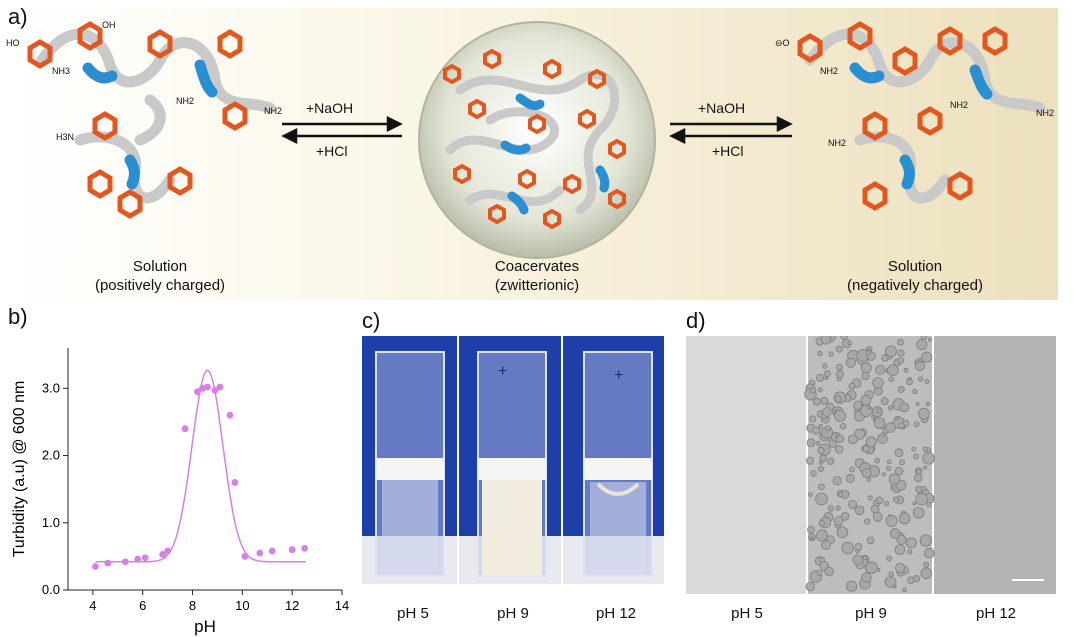  What do you see at coordinates (160, 276) in the screenshot?
I see `caption-left: Solution (positively charged)` at bounding box center [160, 276].